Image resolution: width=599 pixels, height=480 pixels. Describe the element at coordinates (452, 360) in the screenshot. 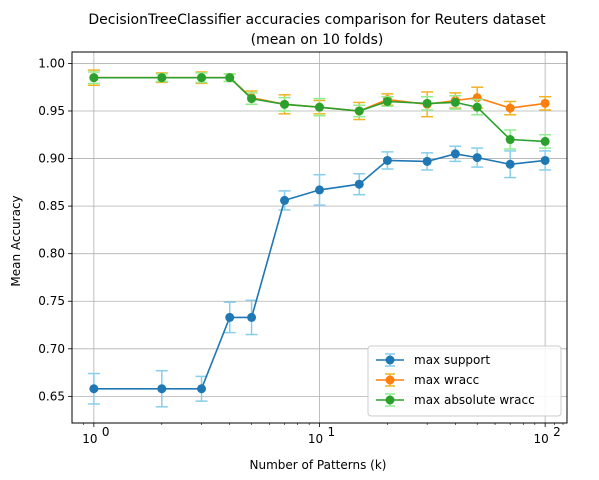

I see `legend-label: max support` at that location.